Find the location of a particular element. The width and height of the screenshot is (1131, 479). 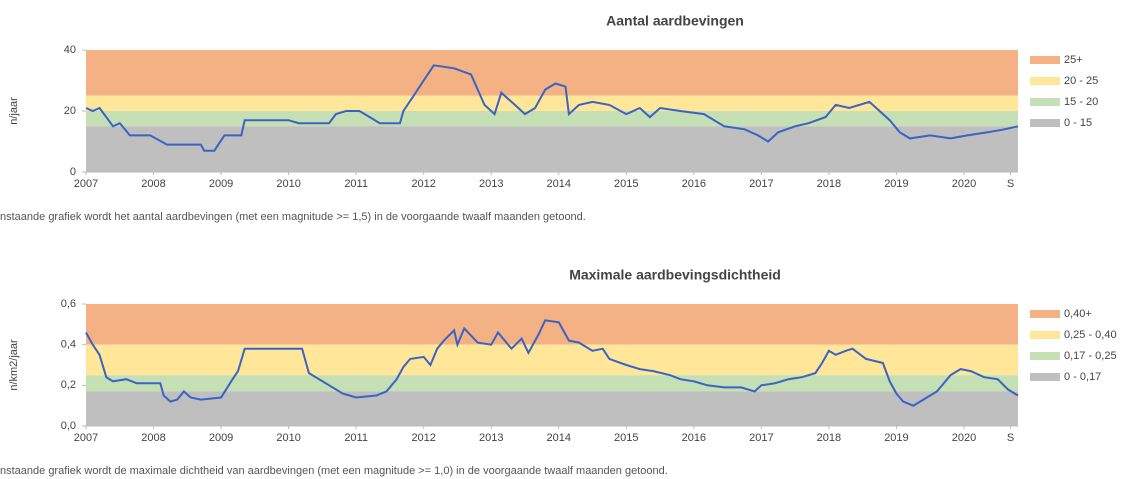

legend-label: 20 - 25 is located at coordinates (1081, 81).